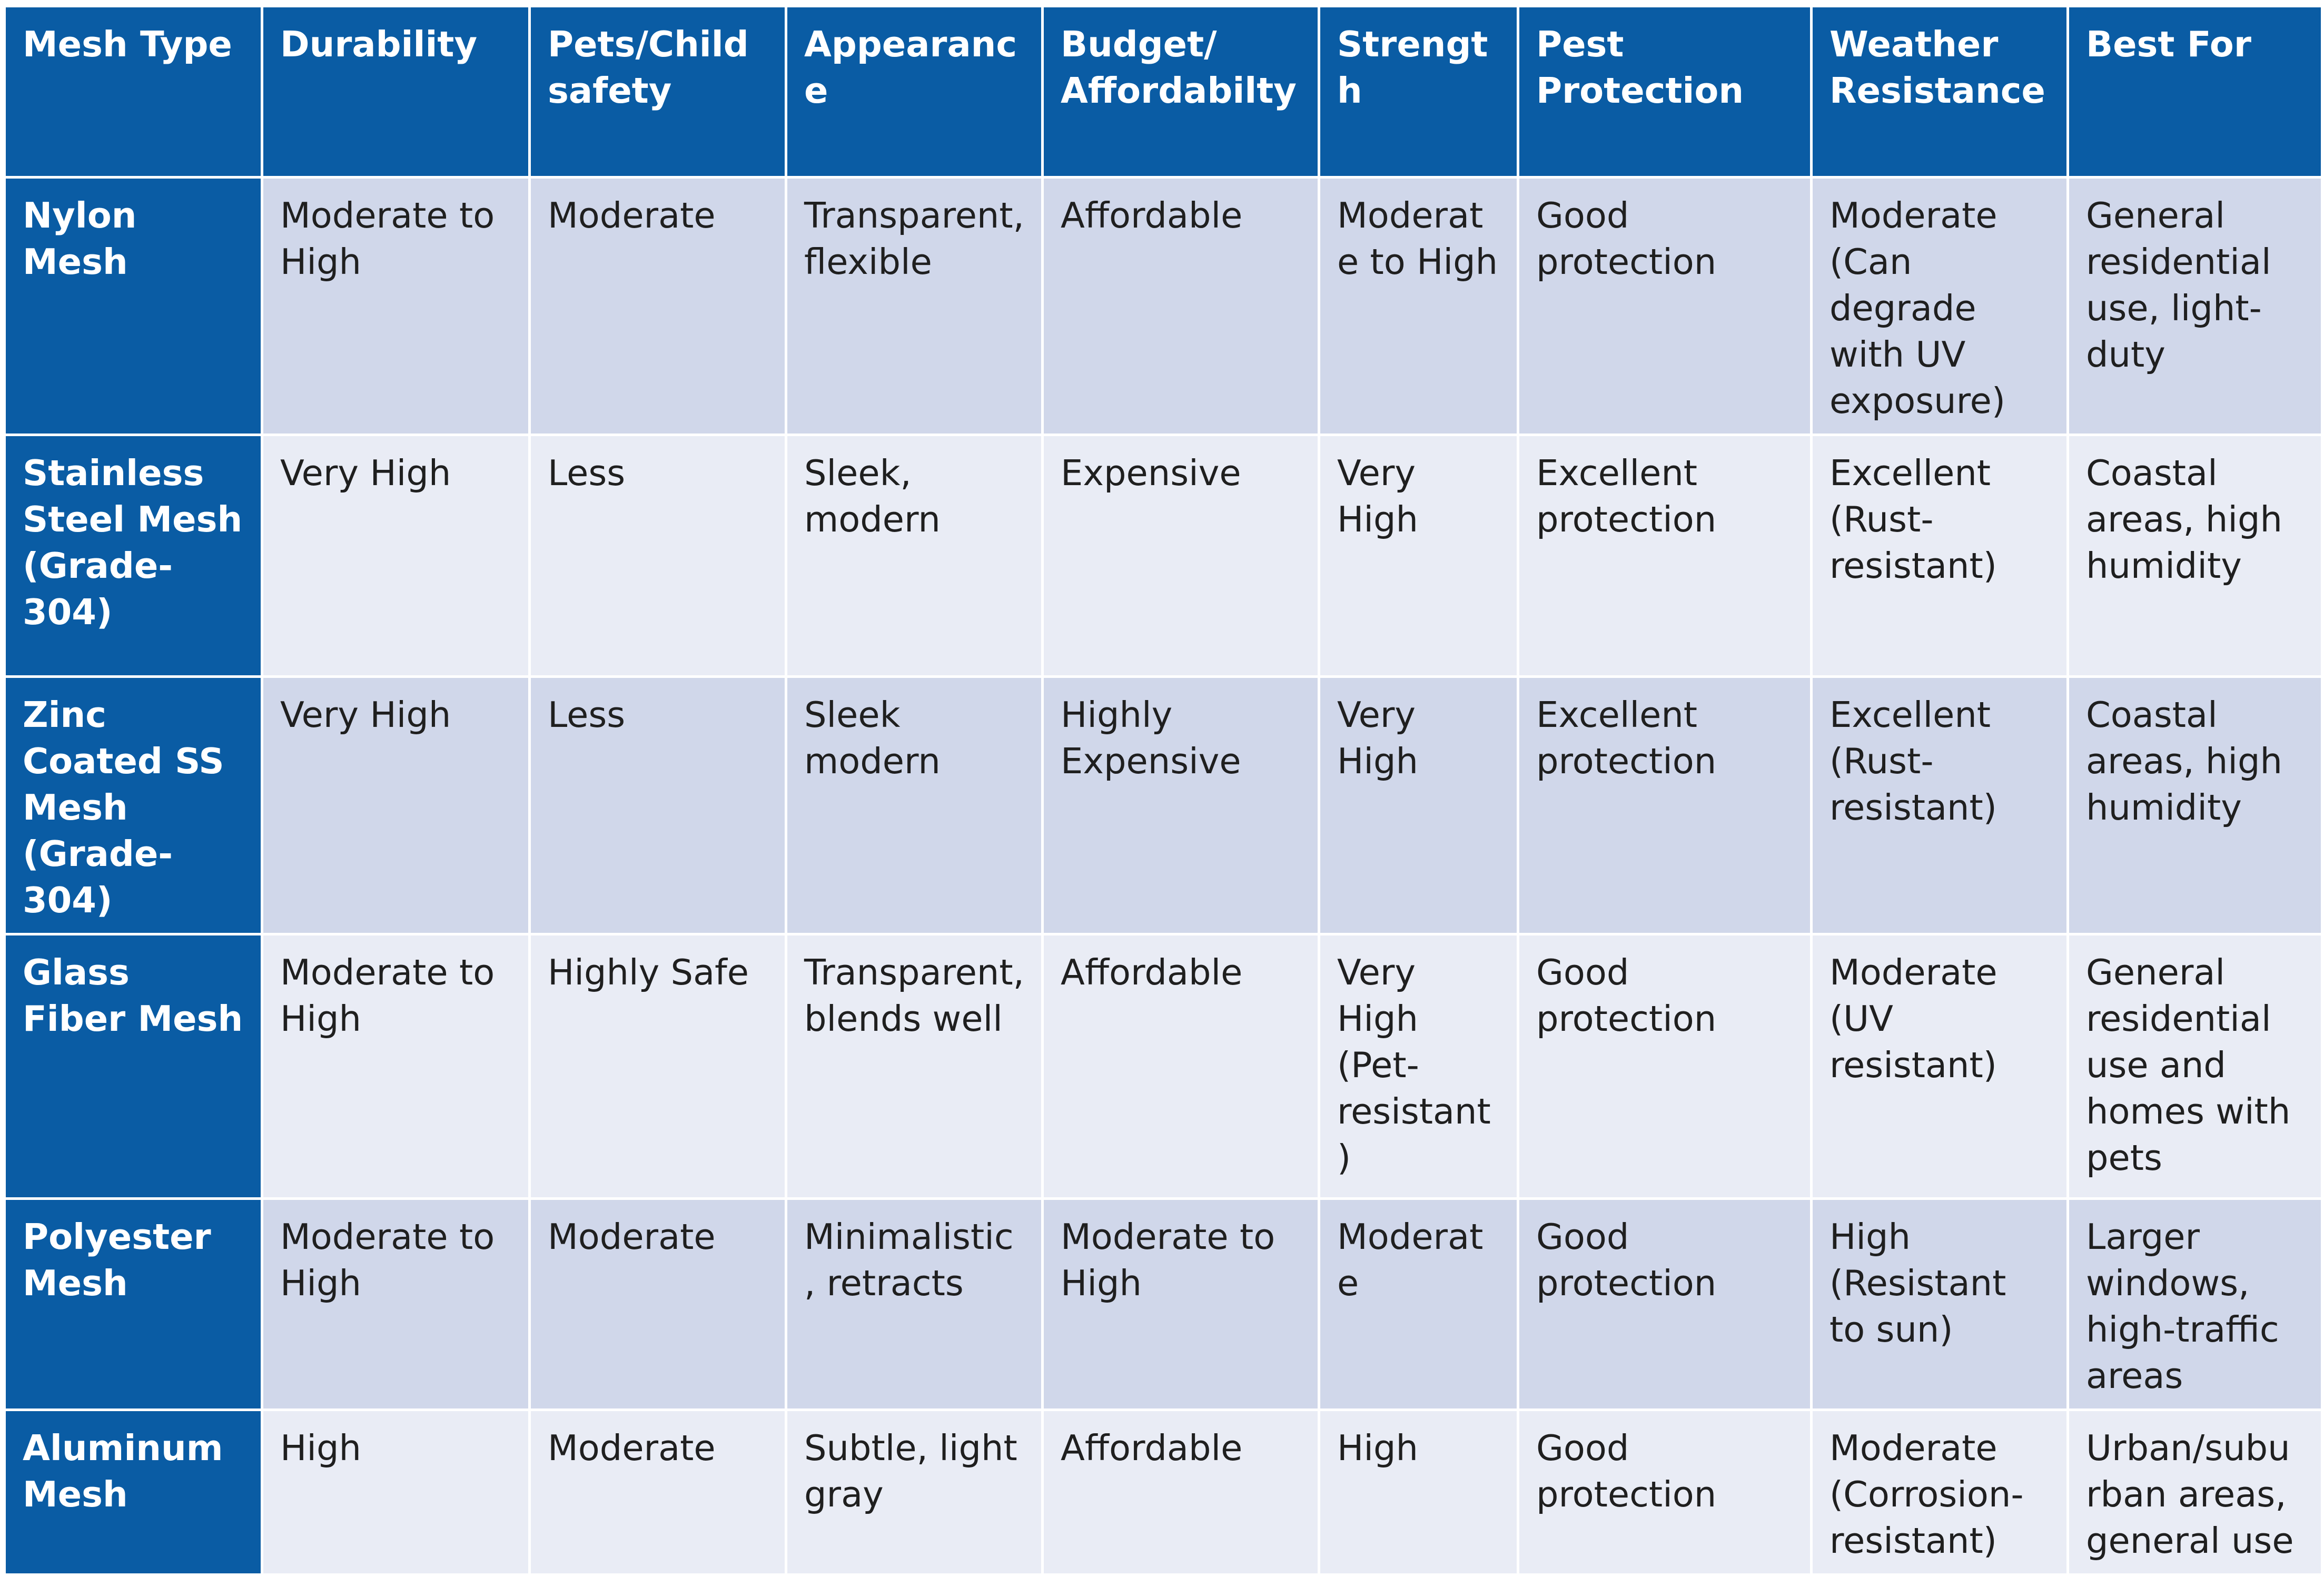 The height and width of the screenshot is (1576, 2324). What do you see at coordinates (915, 1066) in the screenshot?
I see `appearance-cell: Transparent, blends well` at bounding box center [915, 1066].